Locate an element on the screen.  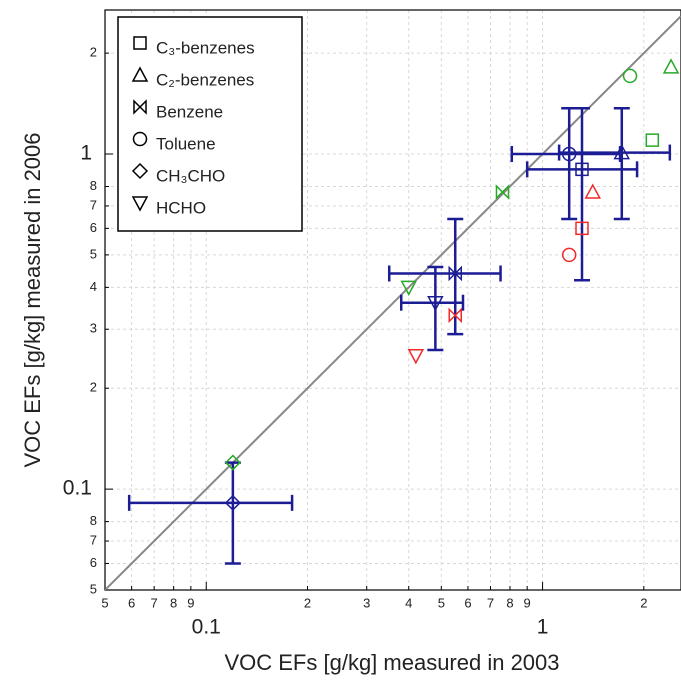
x-axis-title: VOC EFs [g/kg] measured in 2003 is located at coordinates (391, 662).